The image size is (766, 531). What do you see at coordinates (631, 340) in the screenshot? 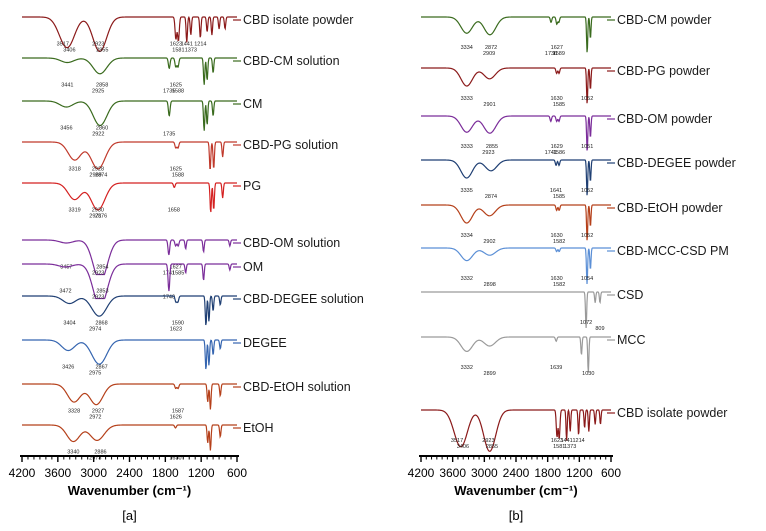
I see `series-label: MCC` at bounding box center [631, 340].